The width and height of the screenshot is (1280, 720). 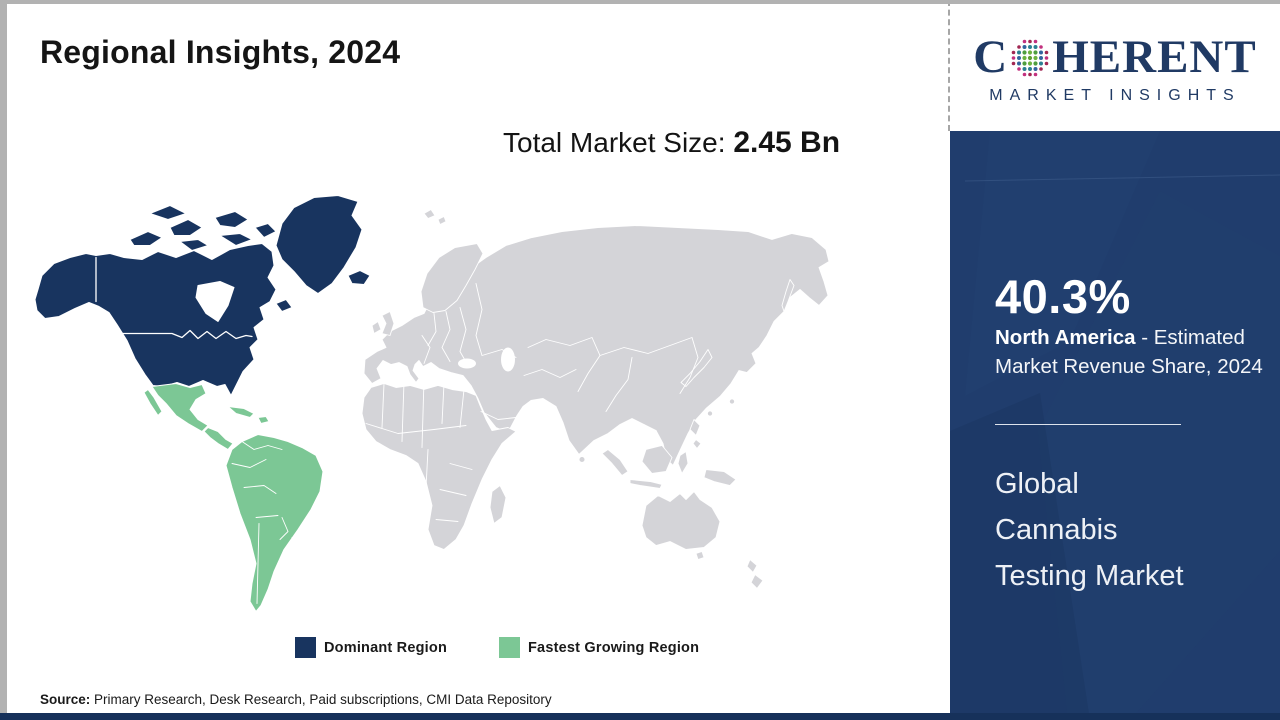 I want to click on legend-swatch-fastest-growing, so click(x=509, y=647).